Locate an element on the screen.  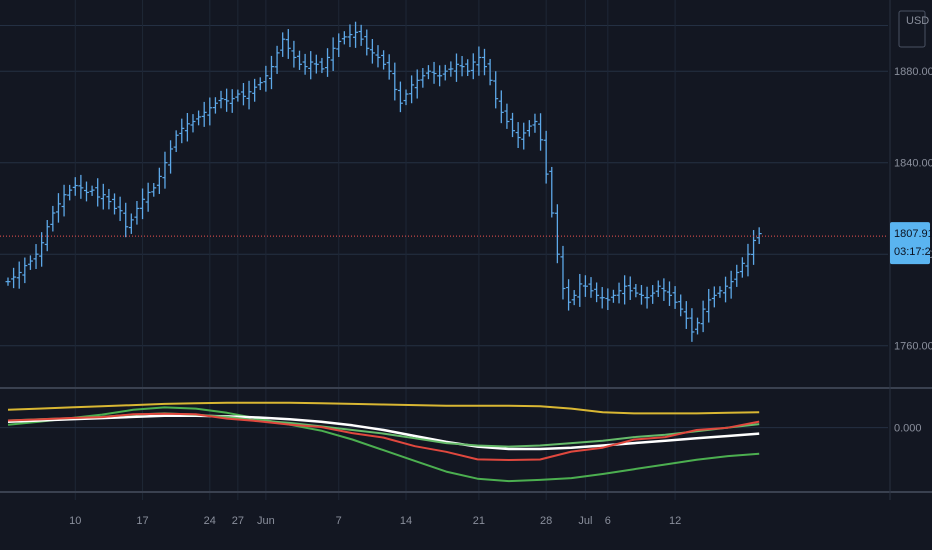
price-tag-box is located at coordinates (910, 243).